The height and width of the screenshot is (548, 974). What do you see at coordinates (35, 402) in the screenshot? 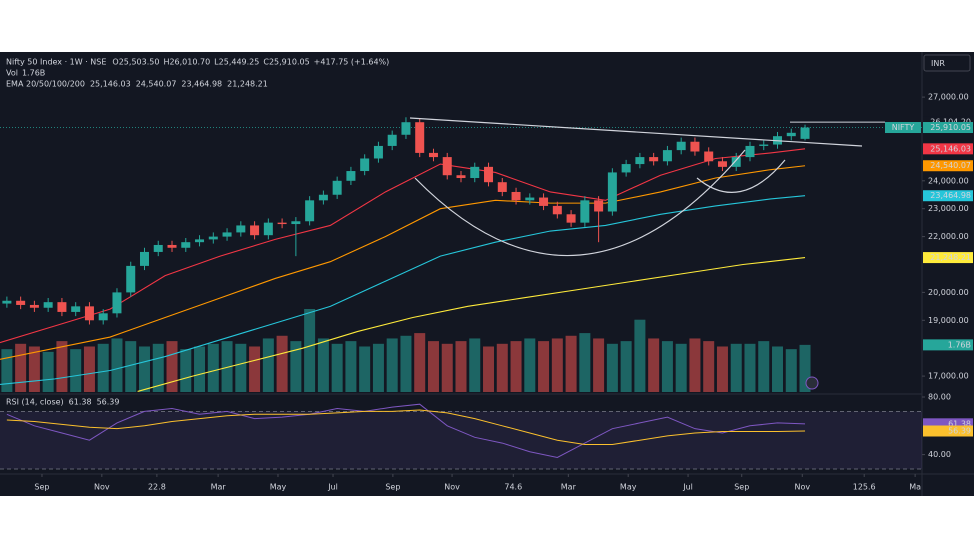
I see `rsi-legend: RSI (14, close)` at bounding box center [35, 402].